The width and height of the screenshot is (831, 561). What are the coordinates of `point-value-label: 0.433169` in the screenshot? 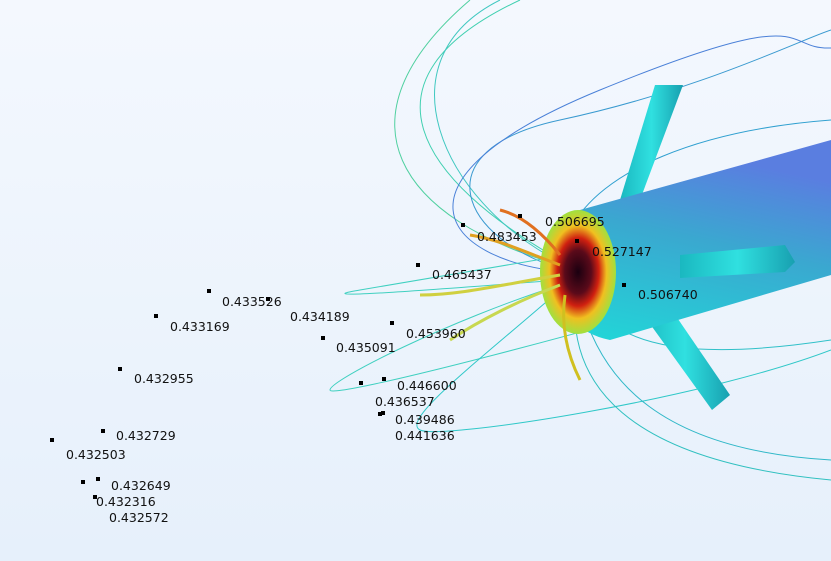 It's located at (200, 326).